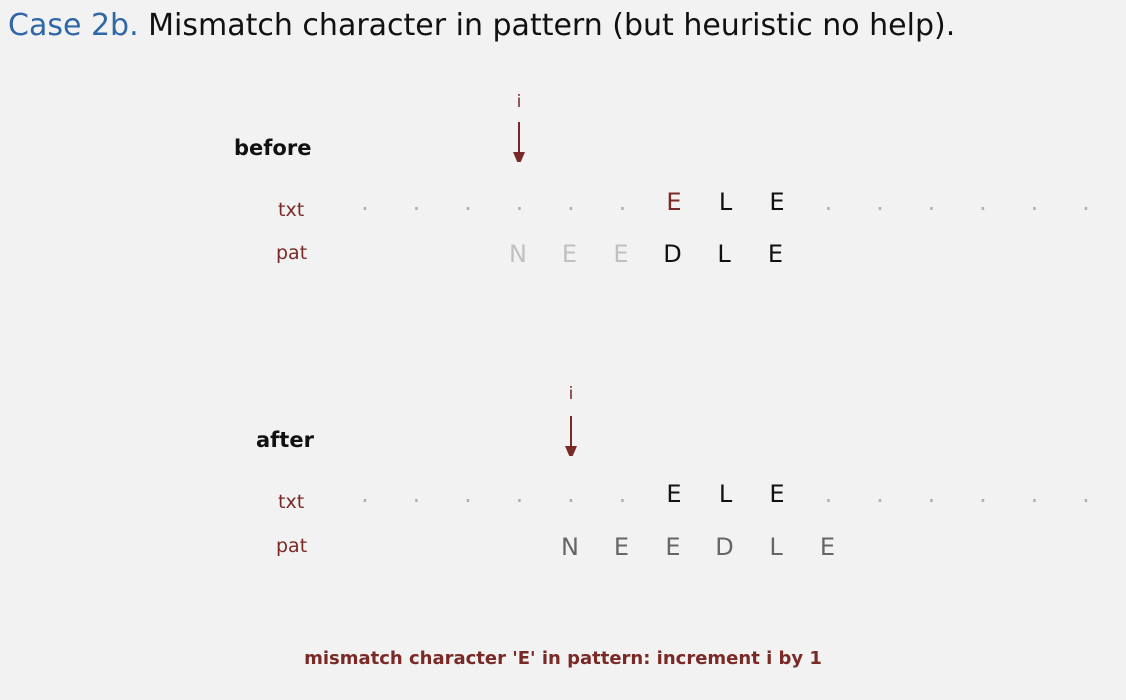  Describe the element at coordinates (291, 502) in the screenshot. I see `after-txt-label: txt` at that location.